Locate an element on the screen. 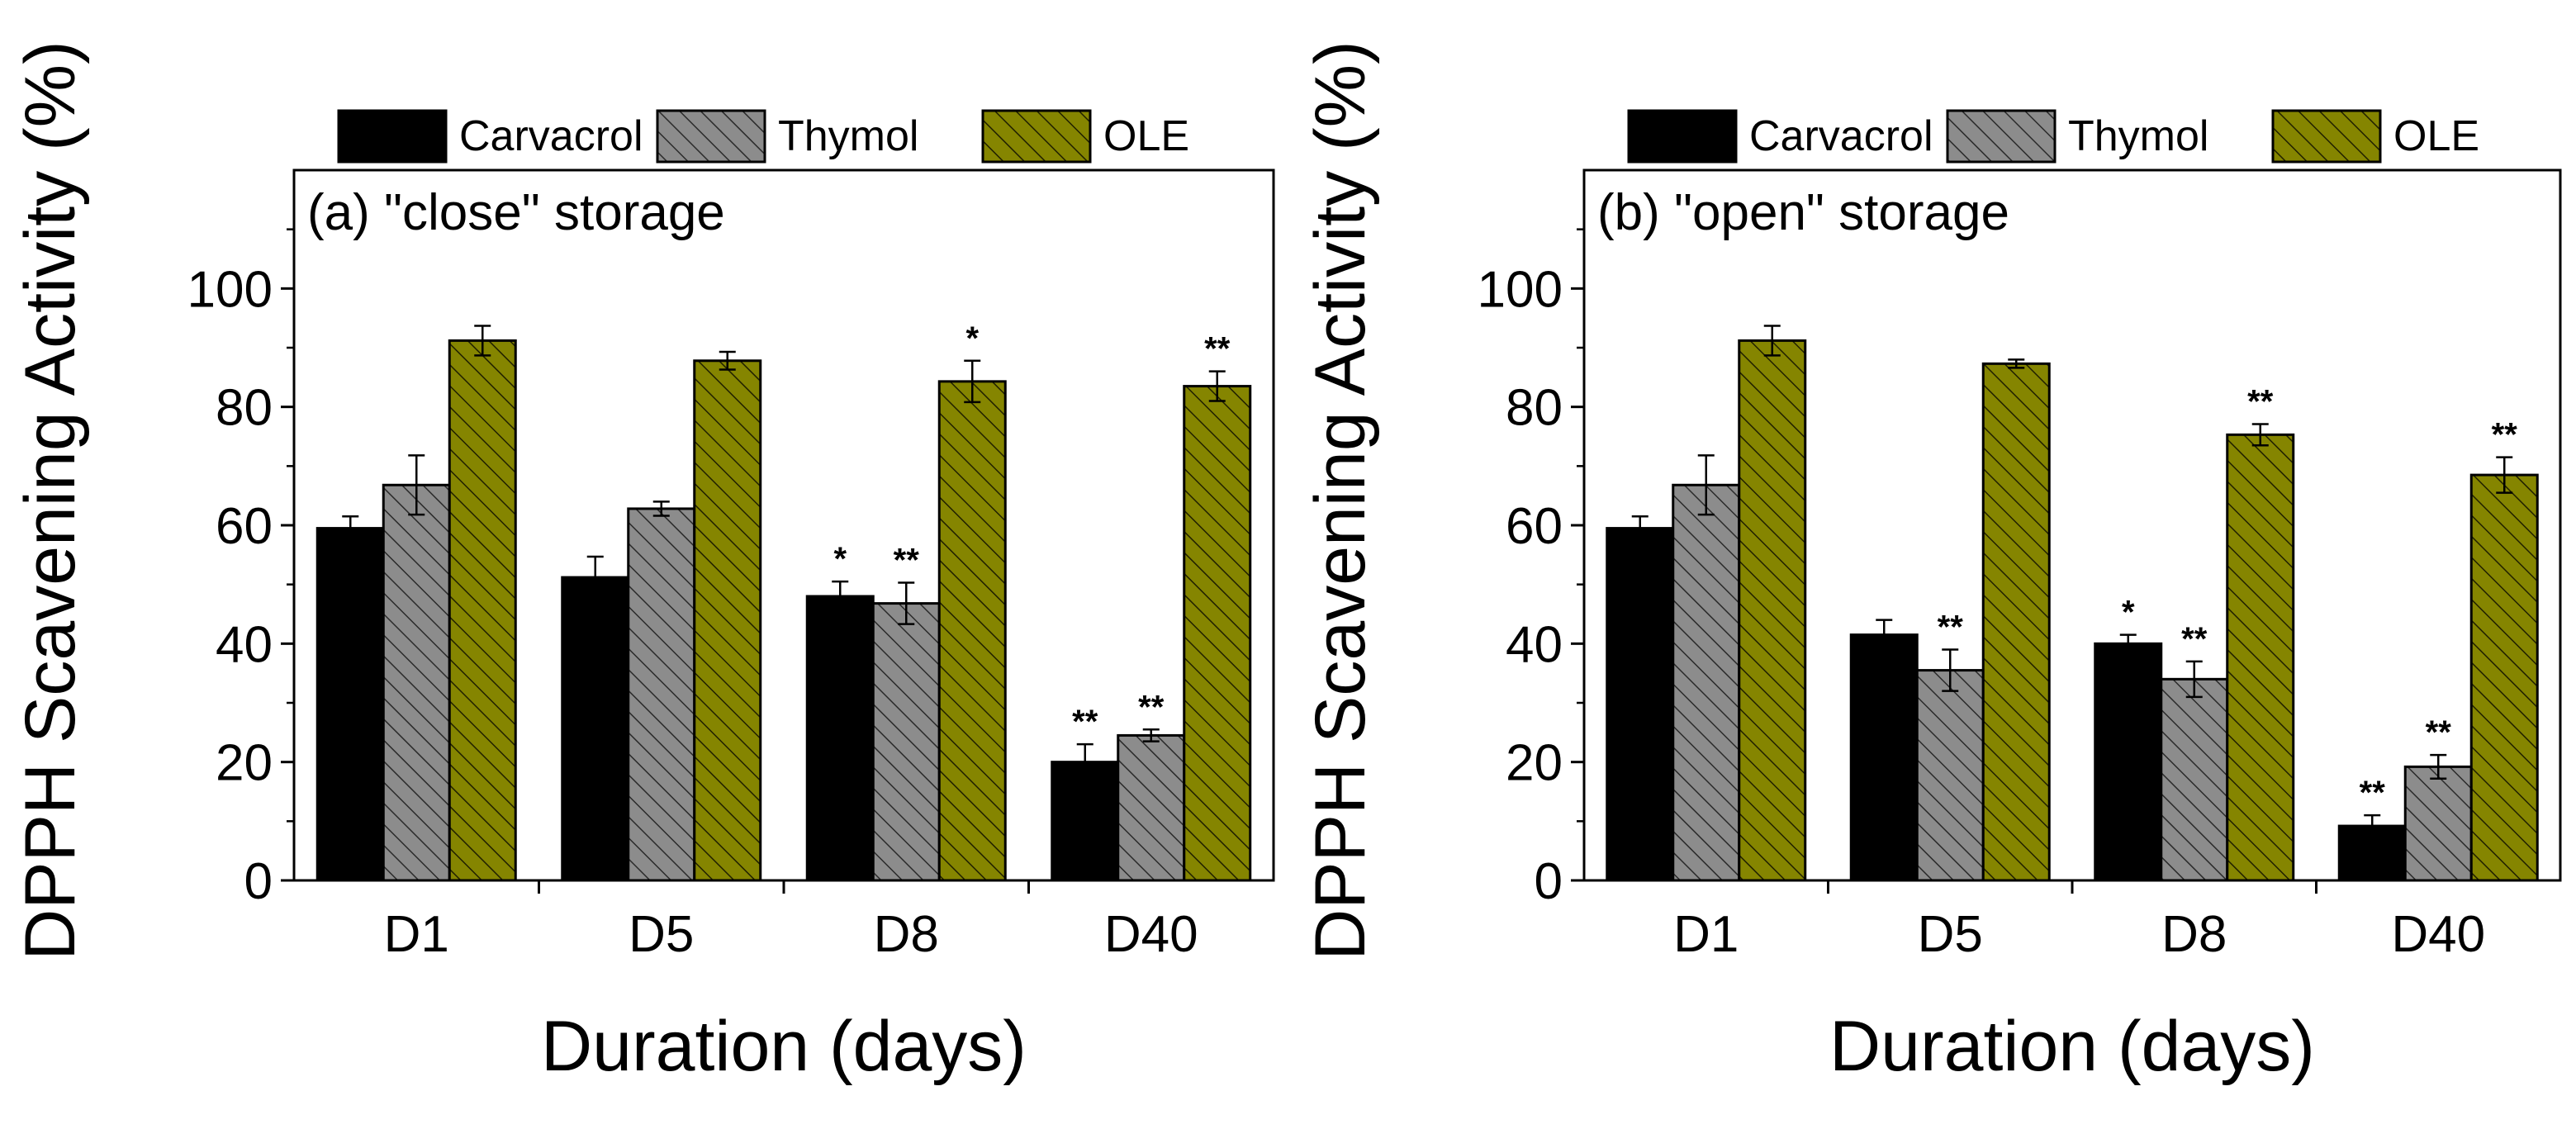 The width and height of the screenshot is (2576, 1129). panel-title: (b) "open" storage is located at coordinates (1803, 212).